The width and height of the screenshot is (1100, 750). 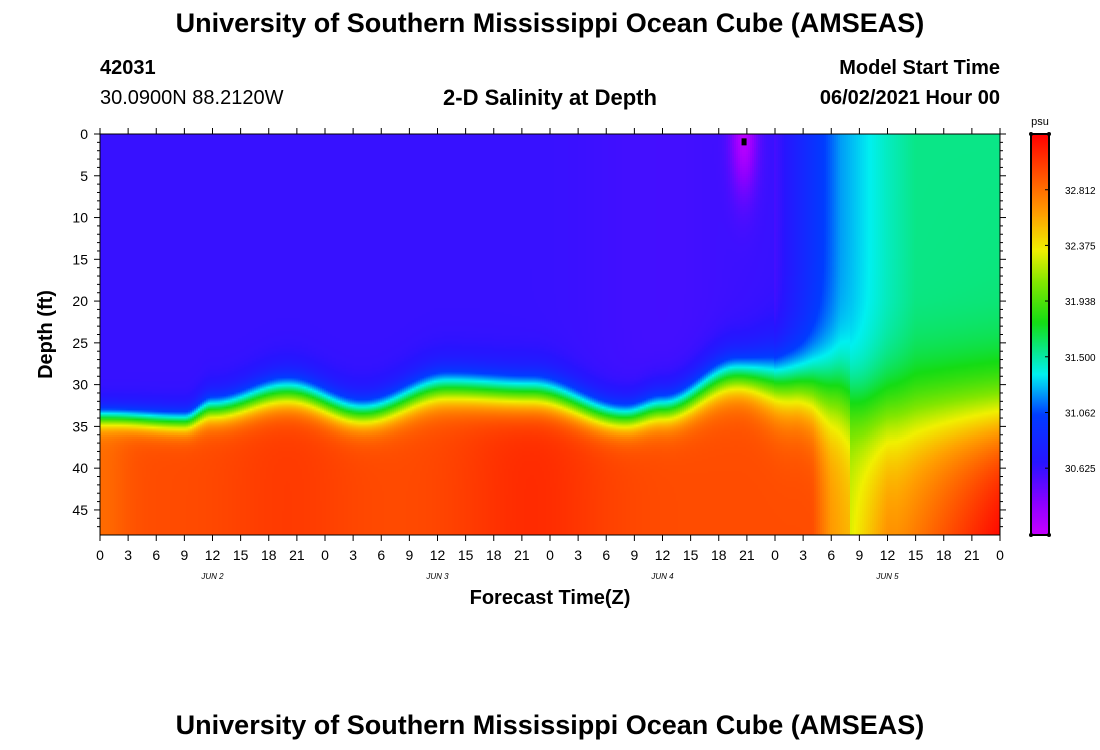 What do you see at coordinates (909, 98) in the screenshot?
I see `model-start-value: 06/02/2021 Hour 00` at bounding box center [909, 98].